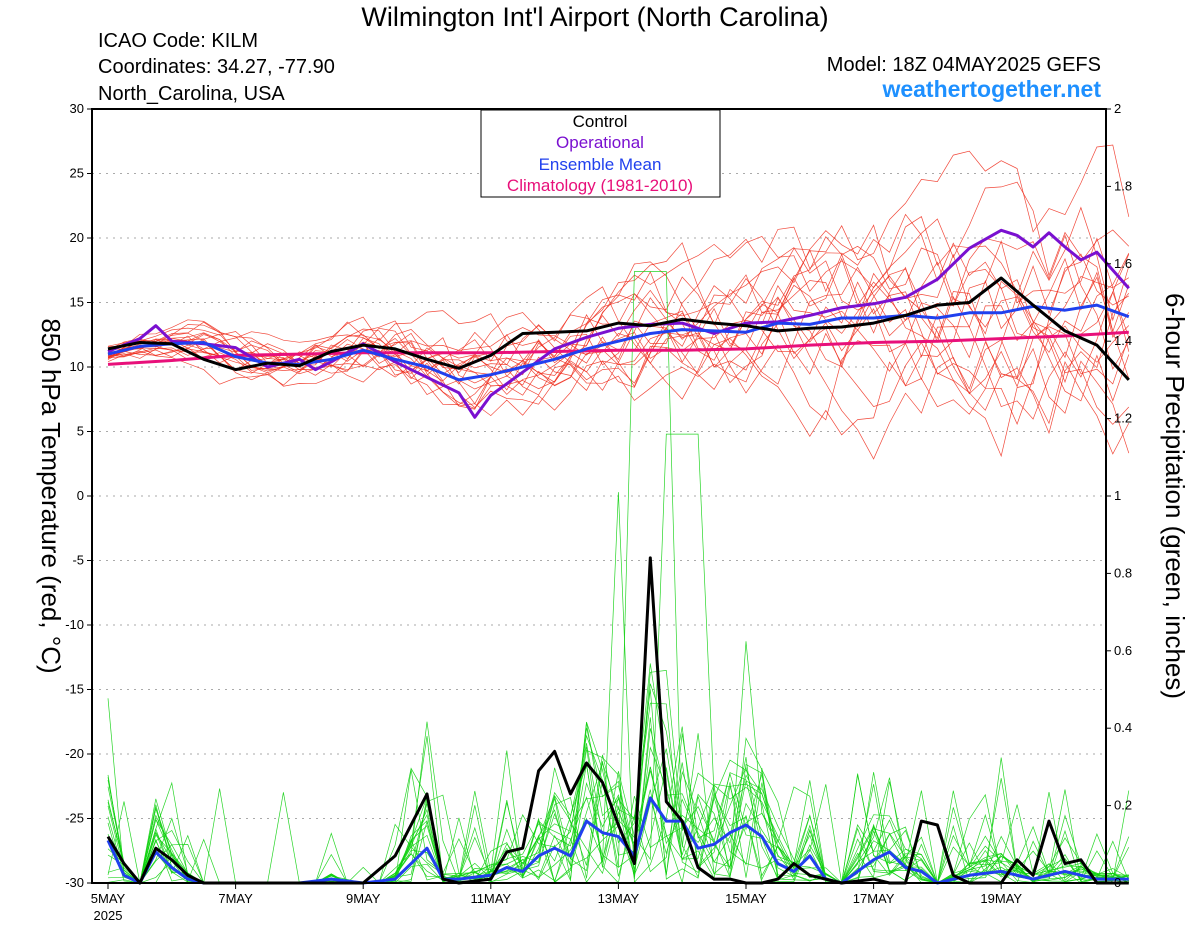  Describe the element at coordinates (1123, 418) in the screenshot. I see `right-tick-label: 1.2` at that location.